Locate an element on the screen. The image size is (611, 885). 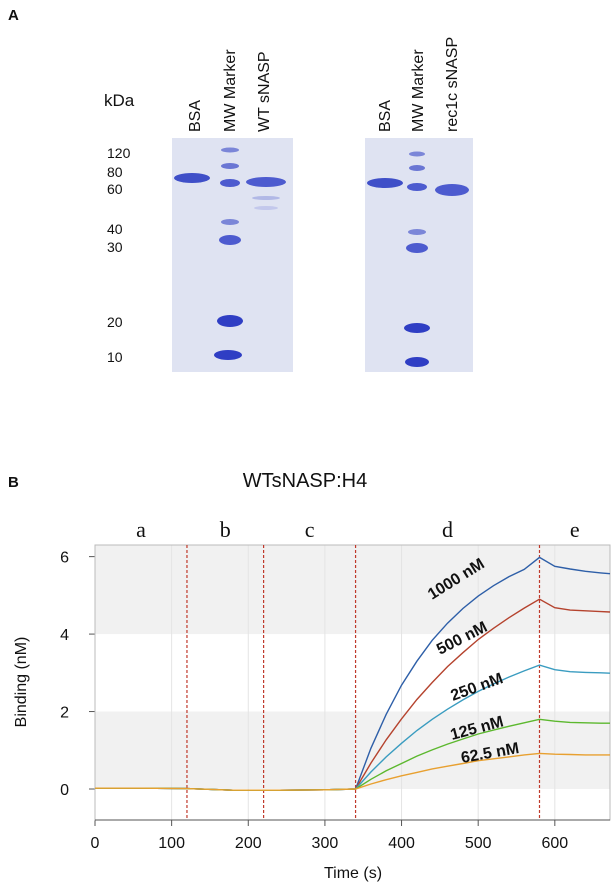
marker-label: 10 is located at coordinates (115, 357).